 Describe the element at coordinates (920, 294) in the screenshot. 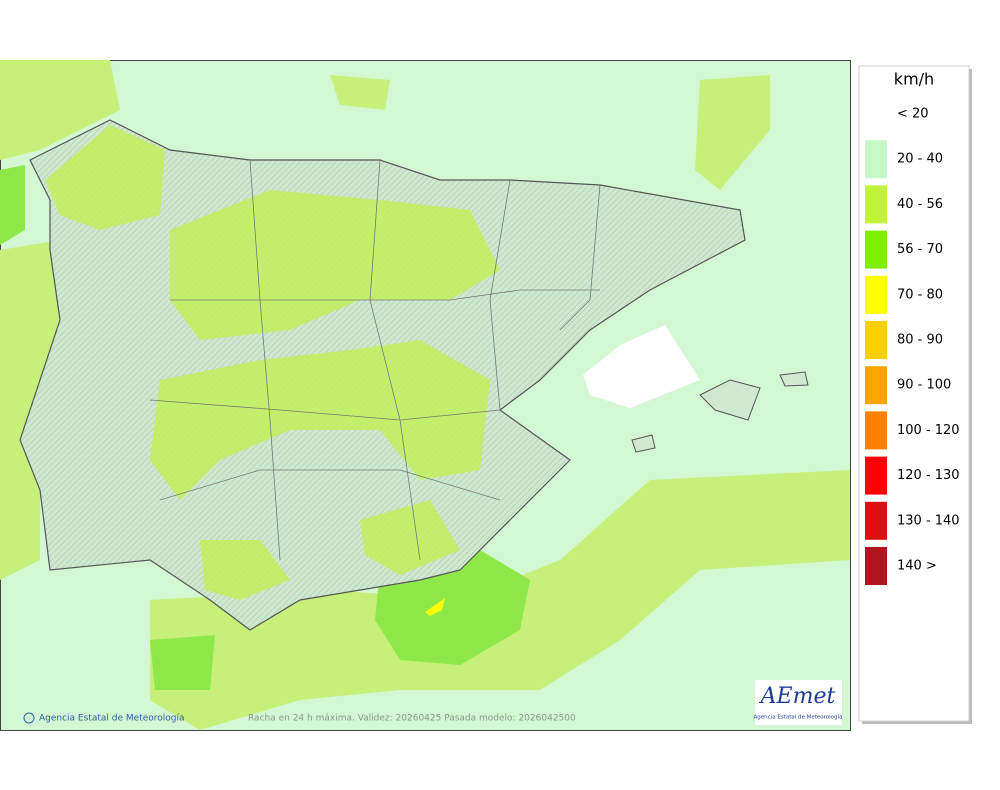

I see `legend-label: 70 - 80` at that location.